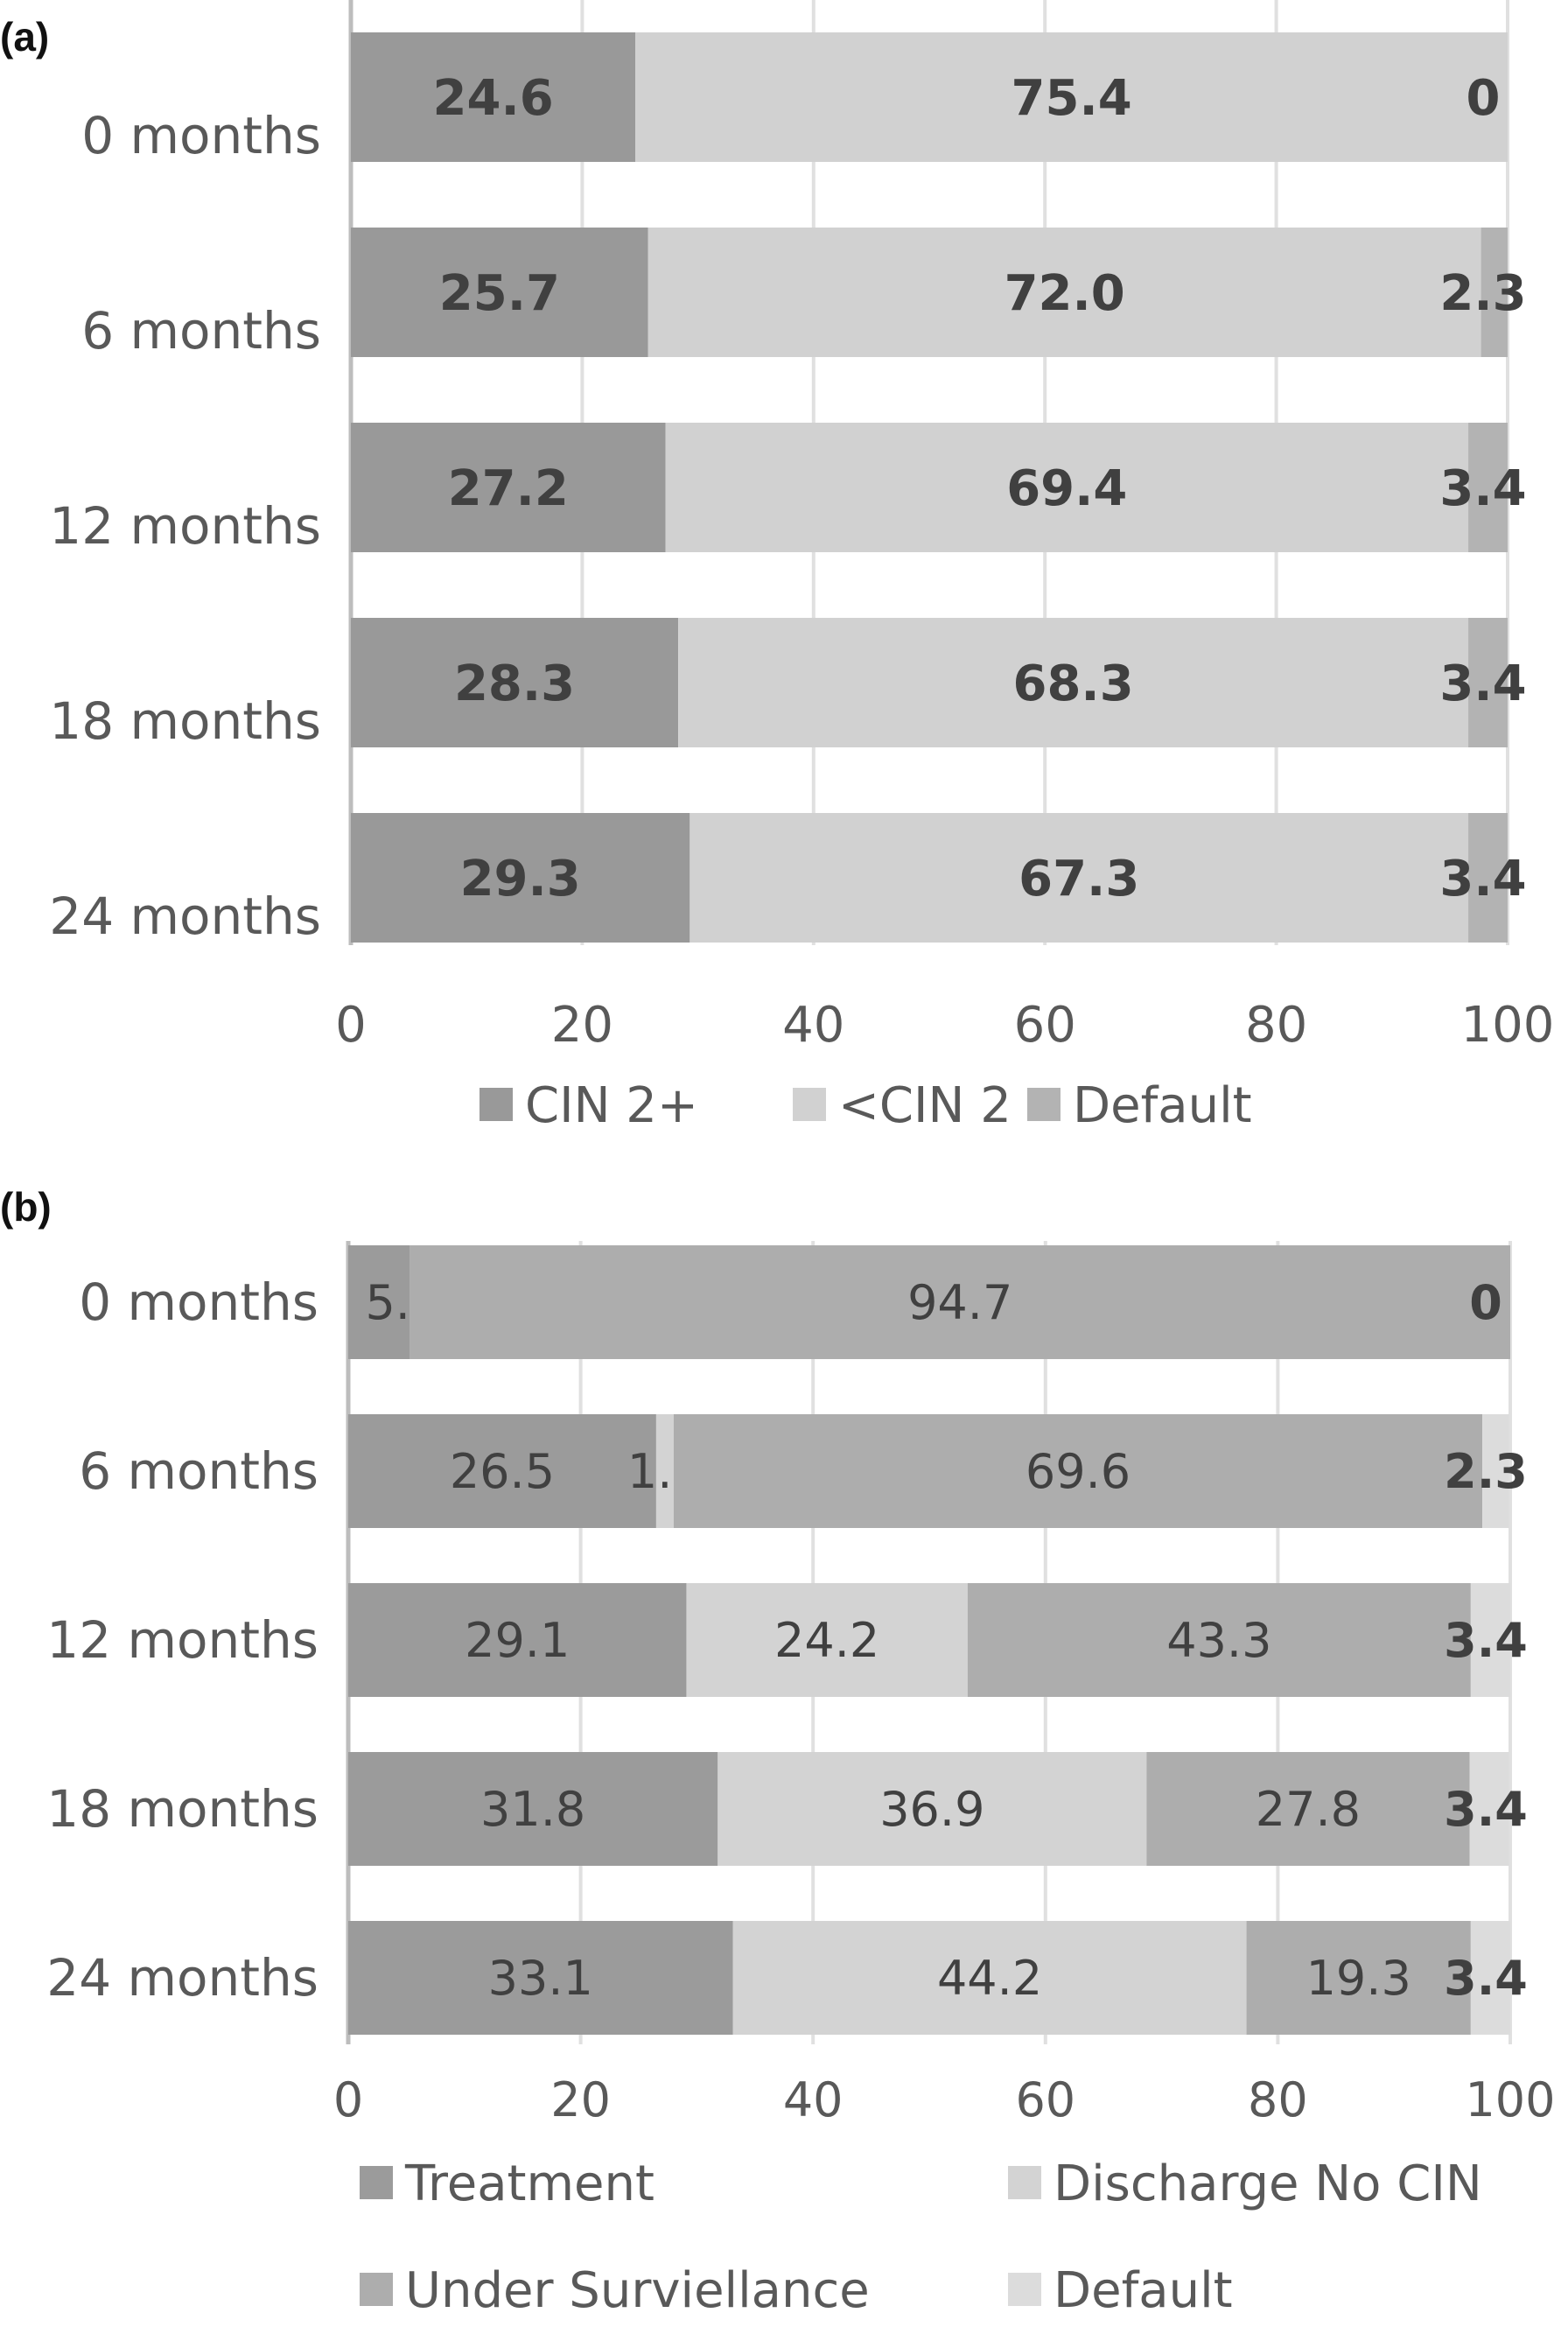 The image size is (1568, 2348). I want to click on data-label: 28.3, so click(514, 683).